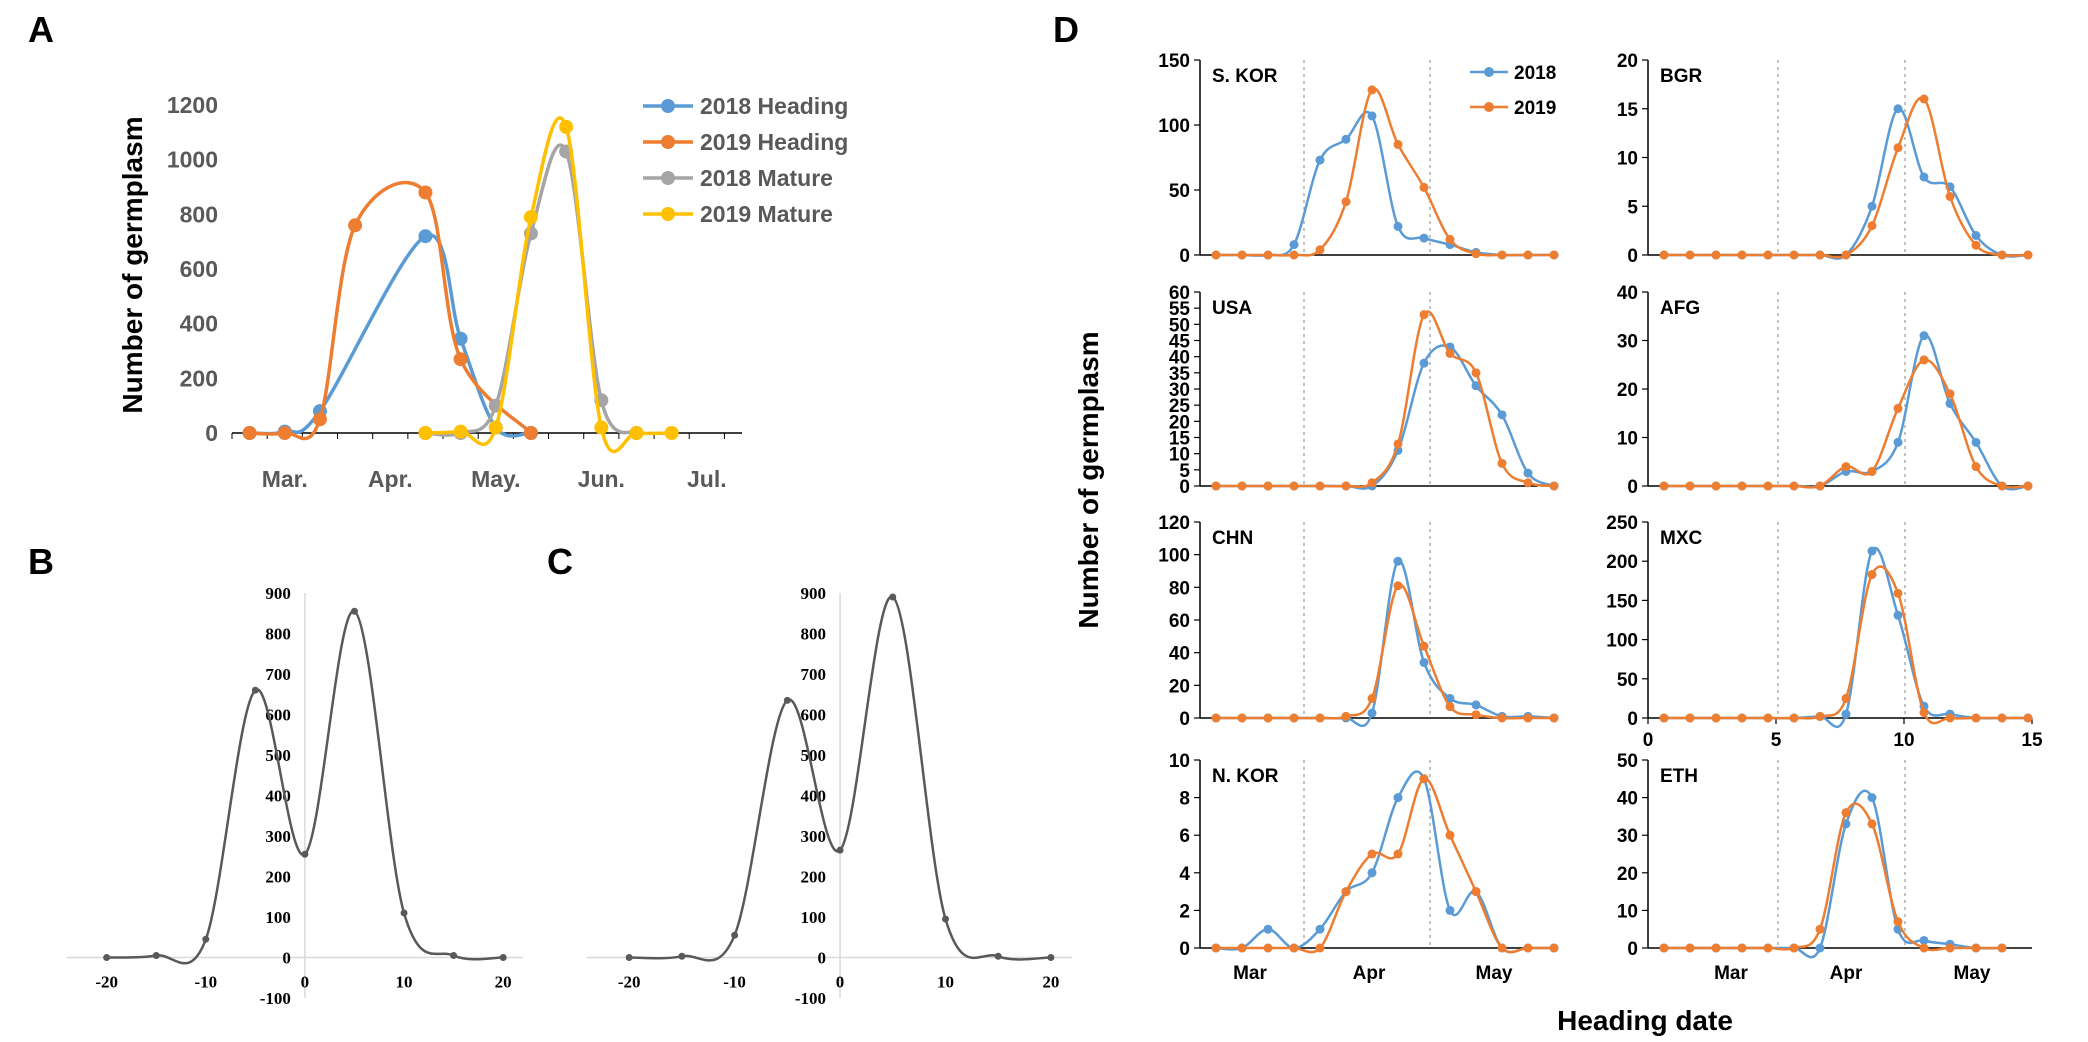 The width and height of the screenshot is (2088, 1042). Describe the element at coordinates (1232, 538) in the screenshot. I see `country-label: CHN` at that location.